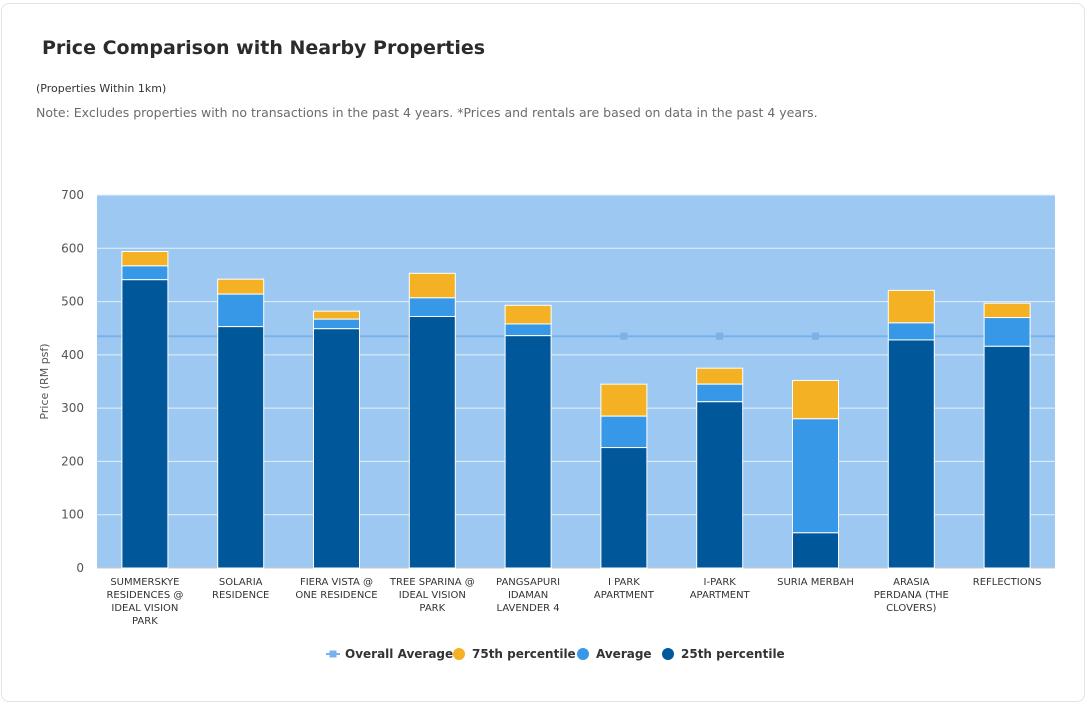 The width and height of the screenshot is (1088, 704). I want to click on y-tick-label: 100, so click(72, 515).